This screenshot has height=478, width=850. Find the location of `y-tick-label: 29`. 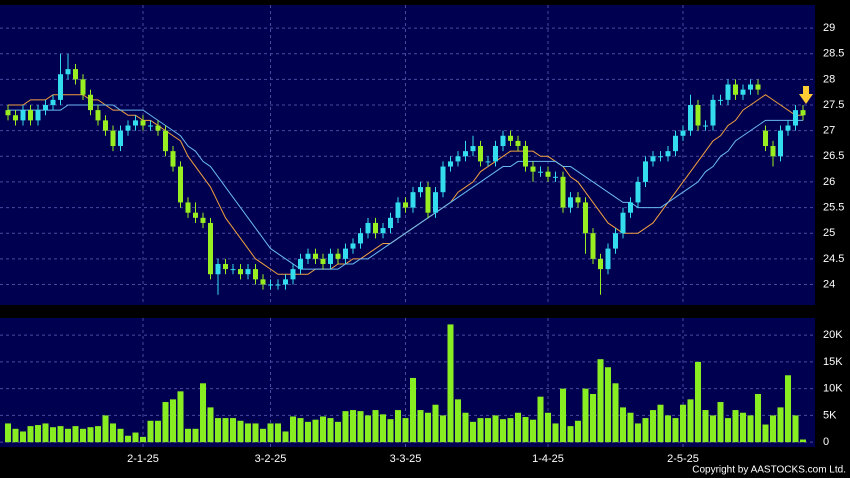

y-tick-label: 29 is located at coordinates (829, 28).